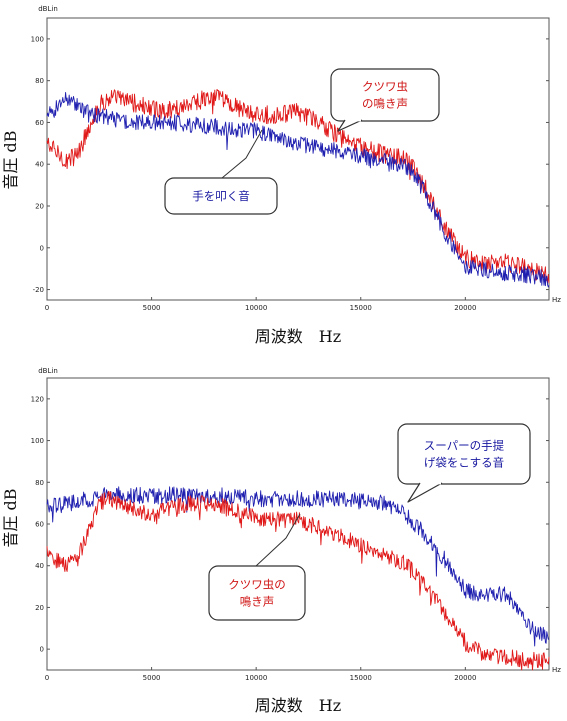  What do you see at coordinates (385, 87) in the screenshot?
I see `callout-text: クツワ虫` at bounding box center [385, 87].